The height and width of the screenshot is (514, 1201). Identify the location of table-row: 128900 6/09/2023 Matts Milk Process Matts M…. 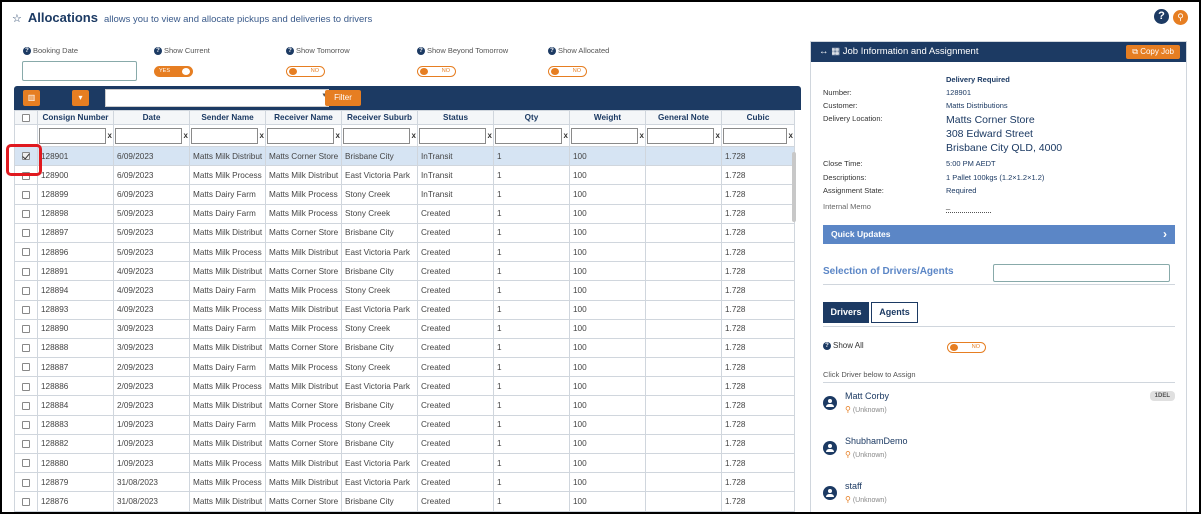
(404, 175).